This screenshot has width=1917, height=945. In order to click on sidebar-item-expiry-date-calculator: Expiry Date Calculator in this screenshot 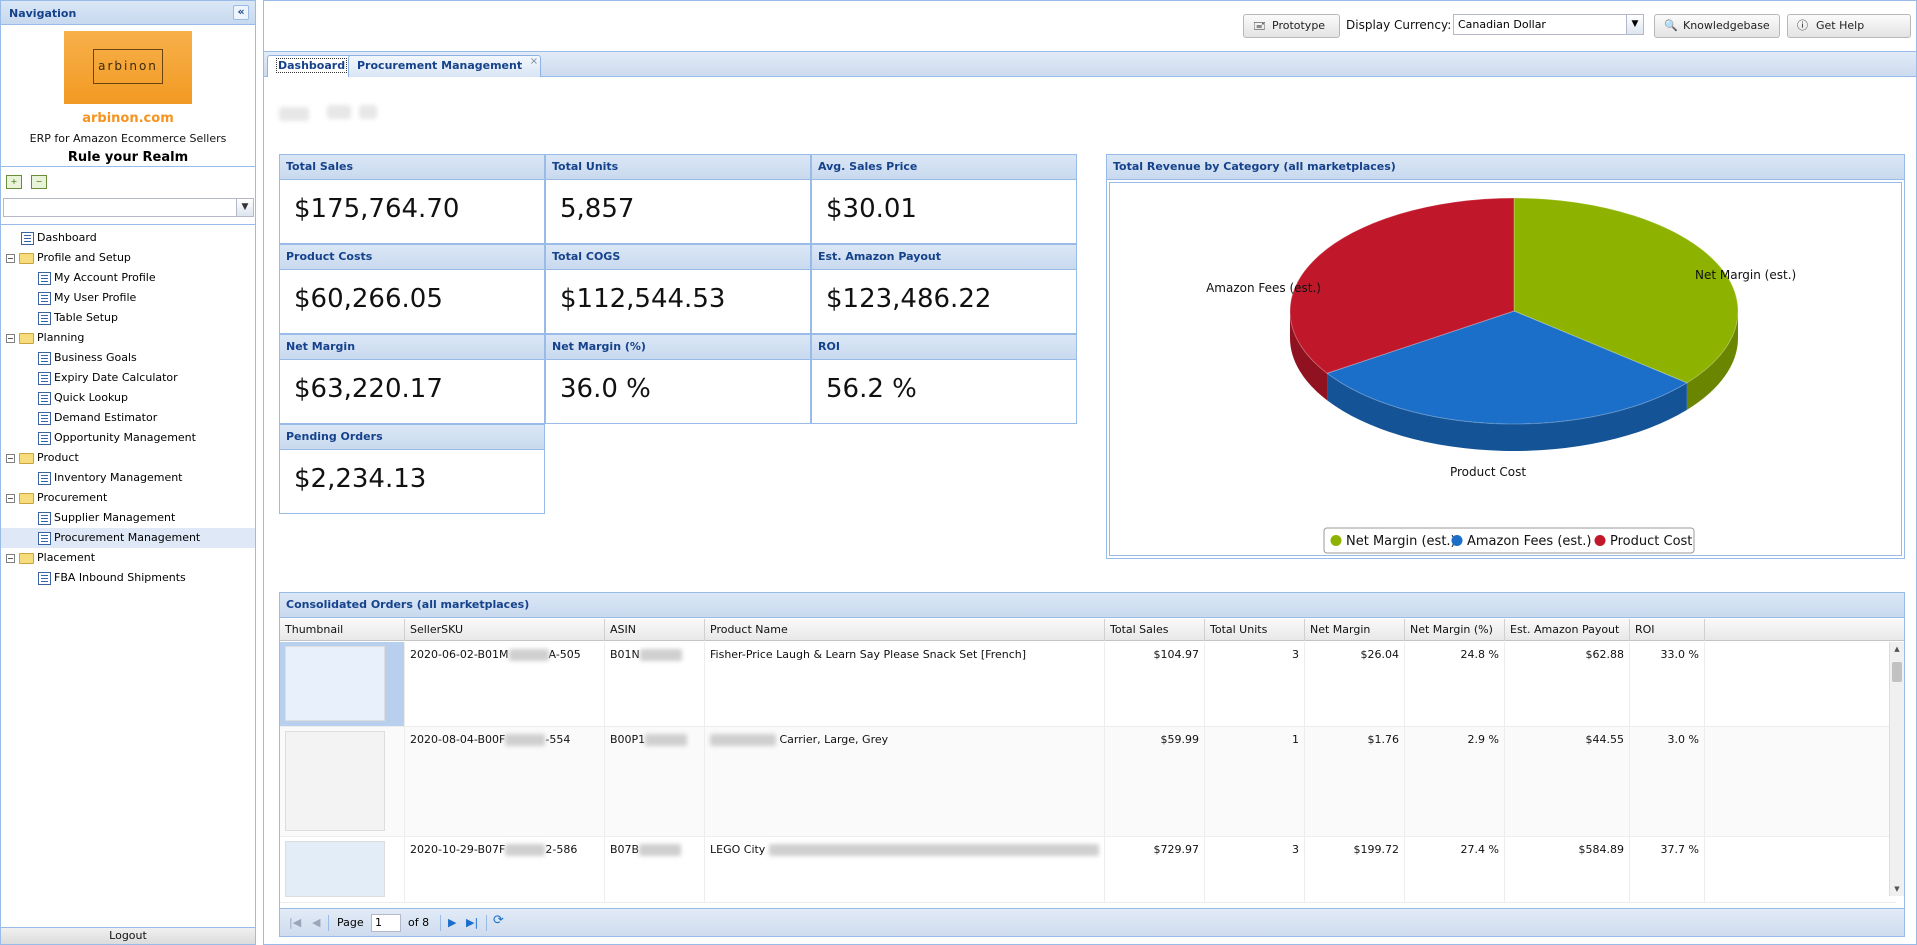, I will do `click(128, 378)`.